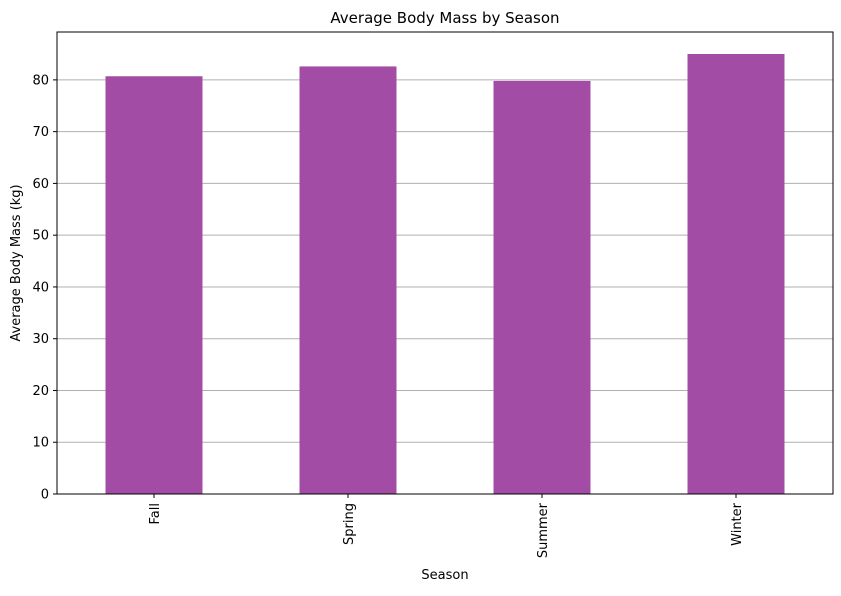  What do you see at coordinates (40, 80) in the screenshot?
I see `y-tick-label: 80` at bounding box center [40, 80].